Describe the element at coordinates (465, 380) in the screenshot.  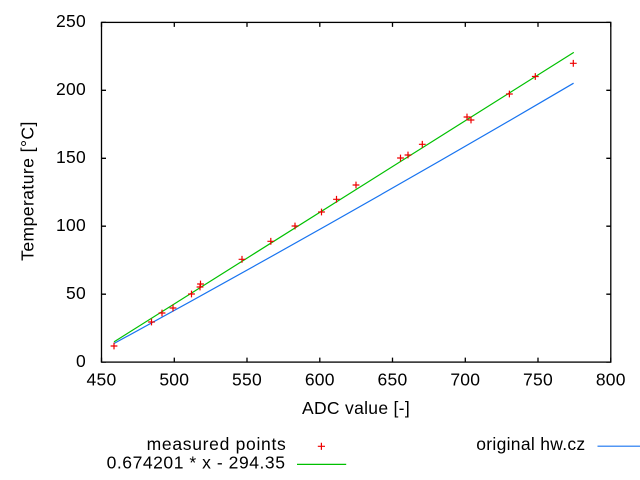
I see `svg-text: 700` at that location.